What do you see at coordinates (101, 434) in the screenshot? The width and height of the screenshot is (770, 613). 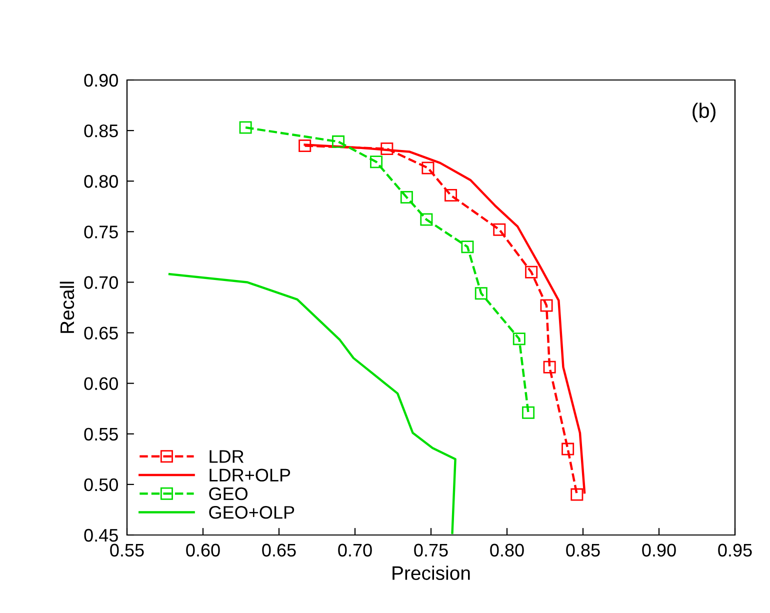 I see `y-tick-label: 0.55` at bounding box center [101, 434].